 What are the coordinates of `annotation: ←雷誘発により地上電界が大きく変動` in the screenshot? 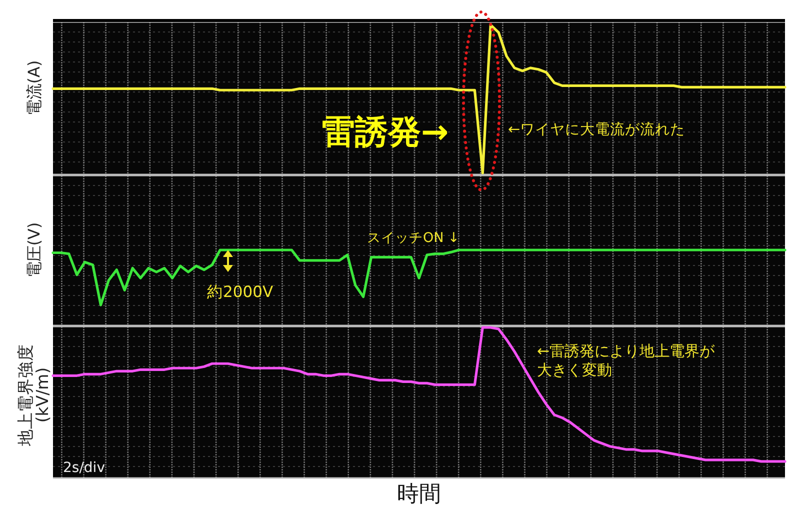 It's located at (626, 360).